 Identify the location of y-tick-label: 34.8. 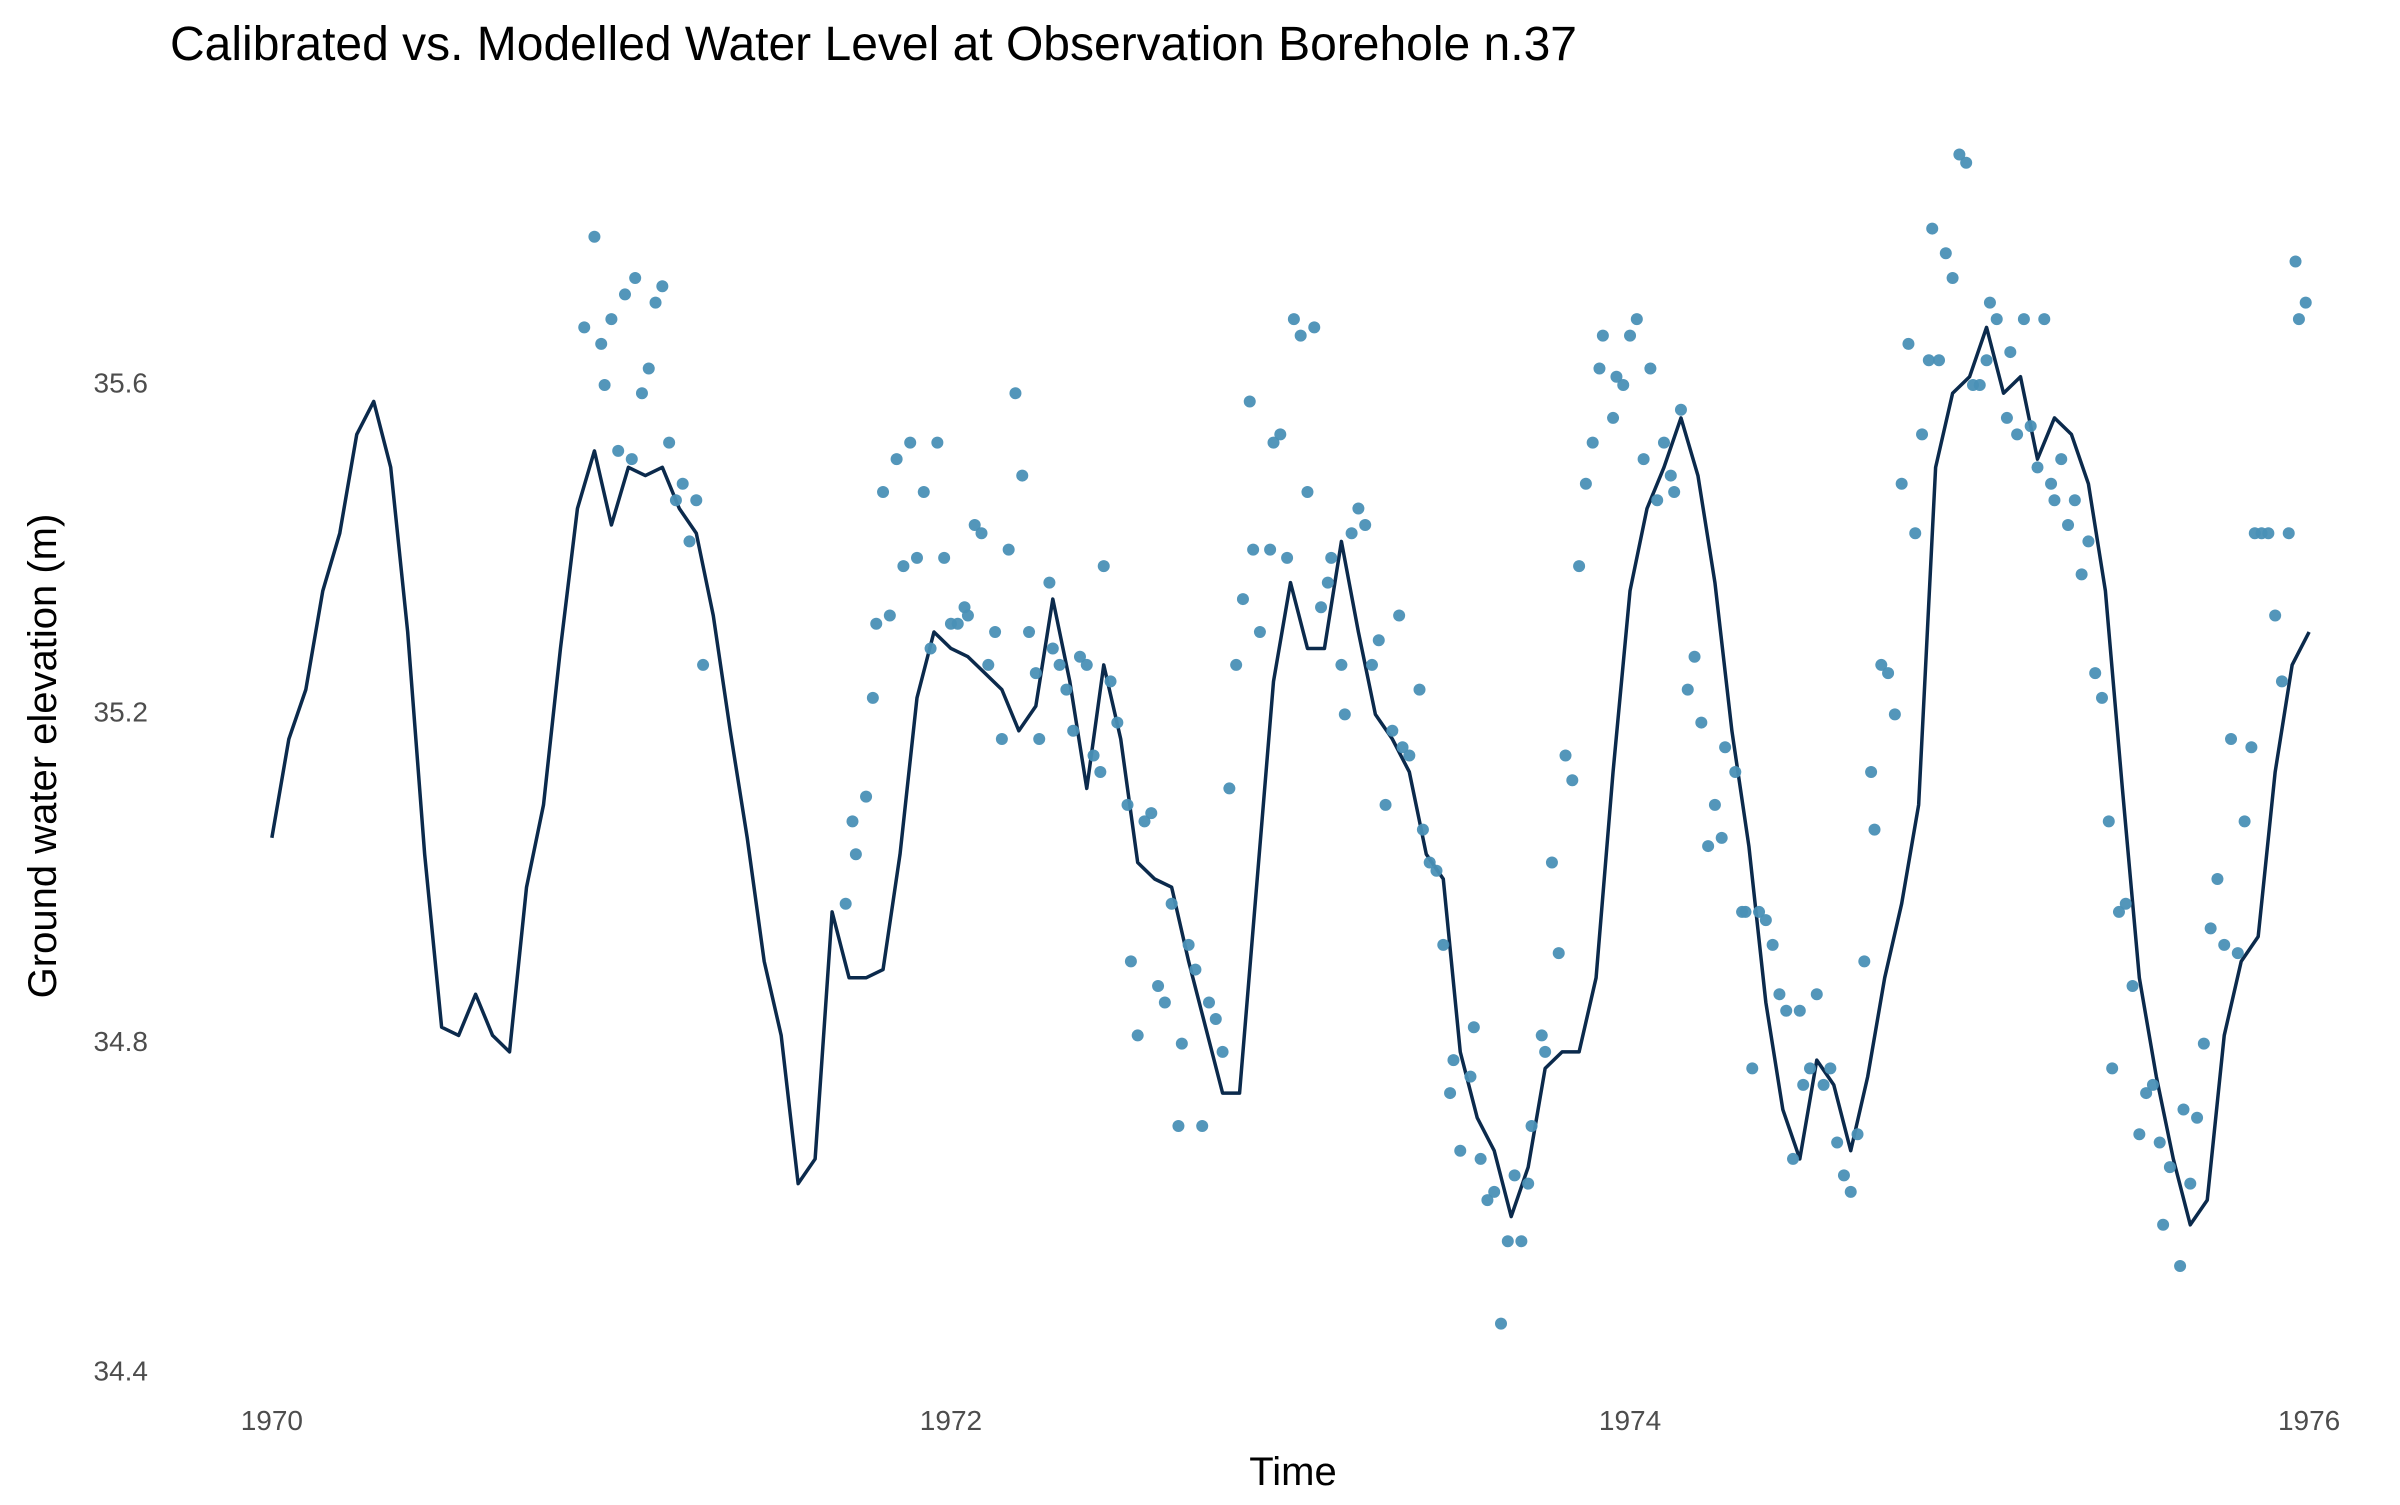
(121, 1041).